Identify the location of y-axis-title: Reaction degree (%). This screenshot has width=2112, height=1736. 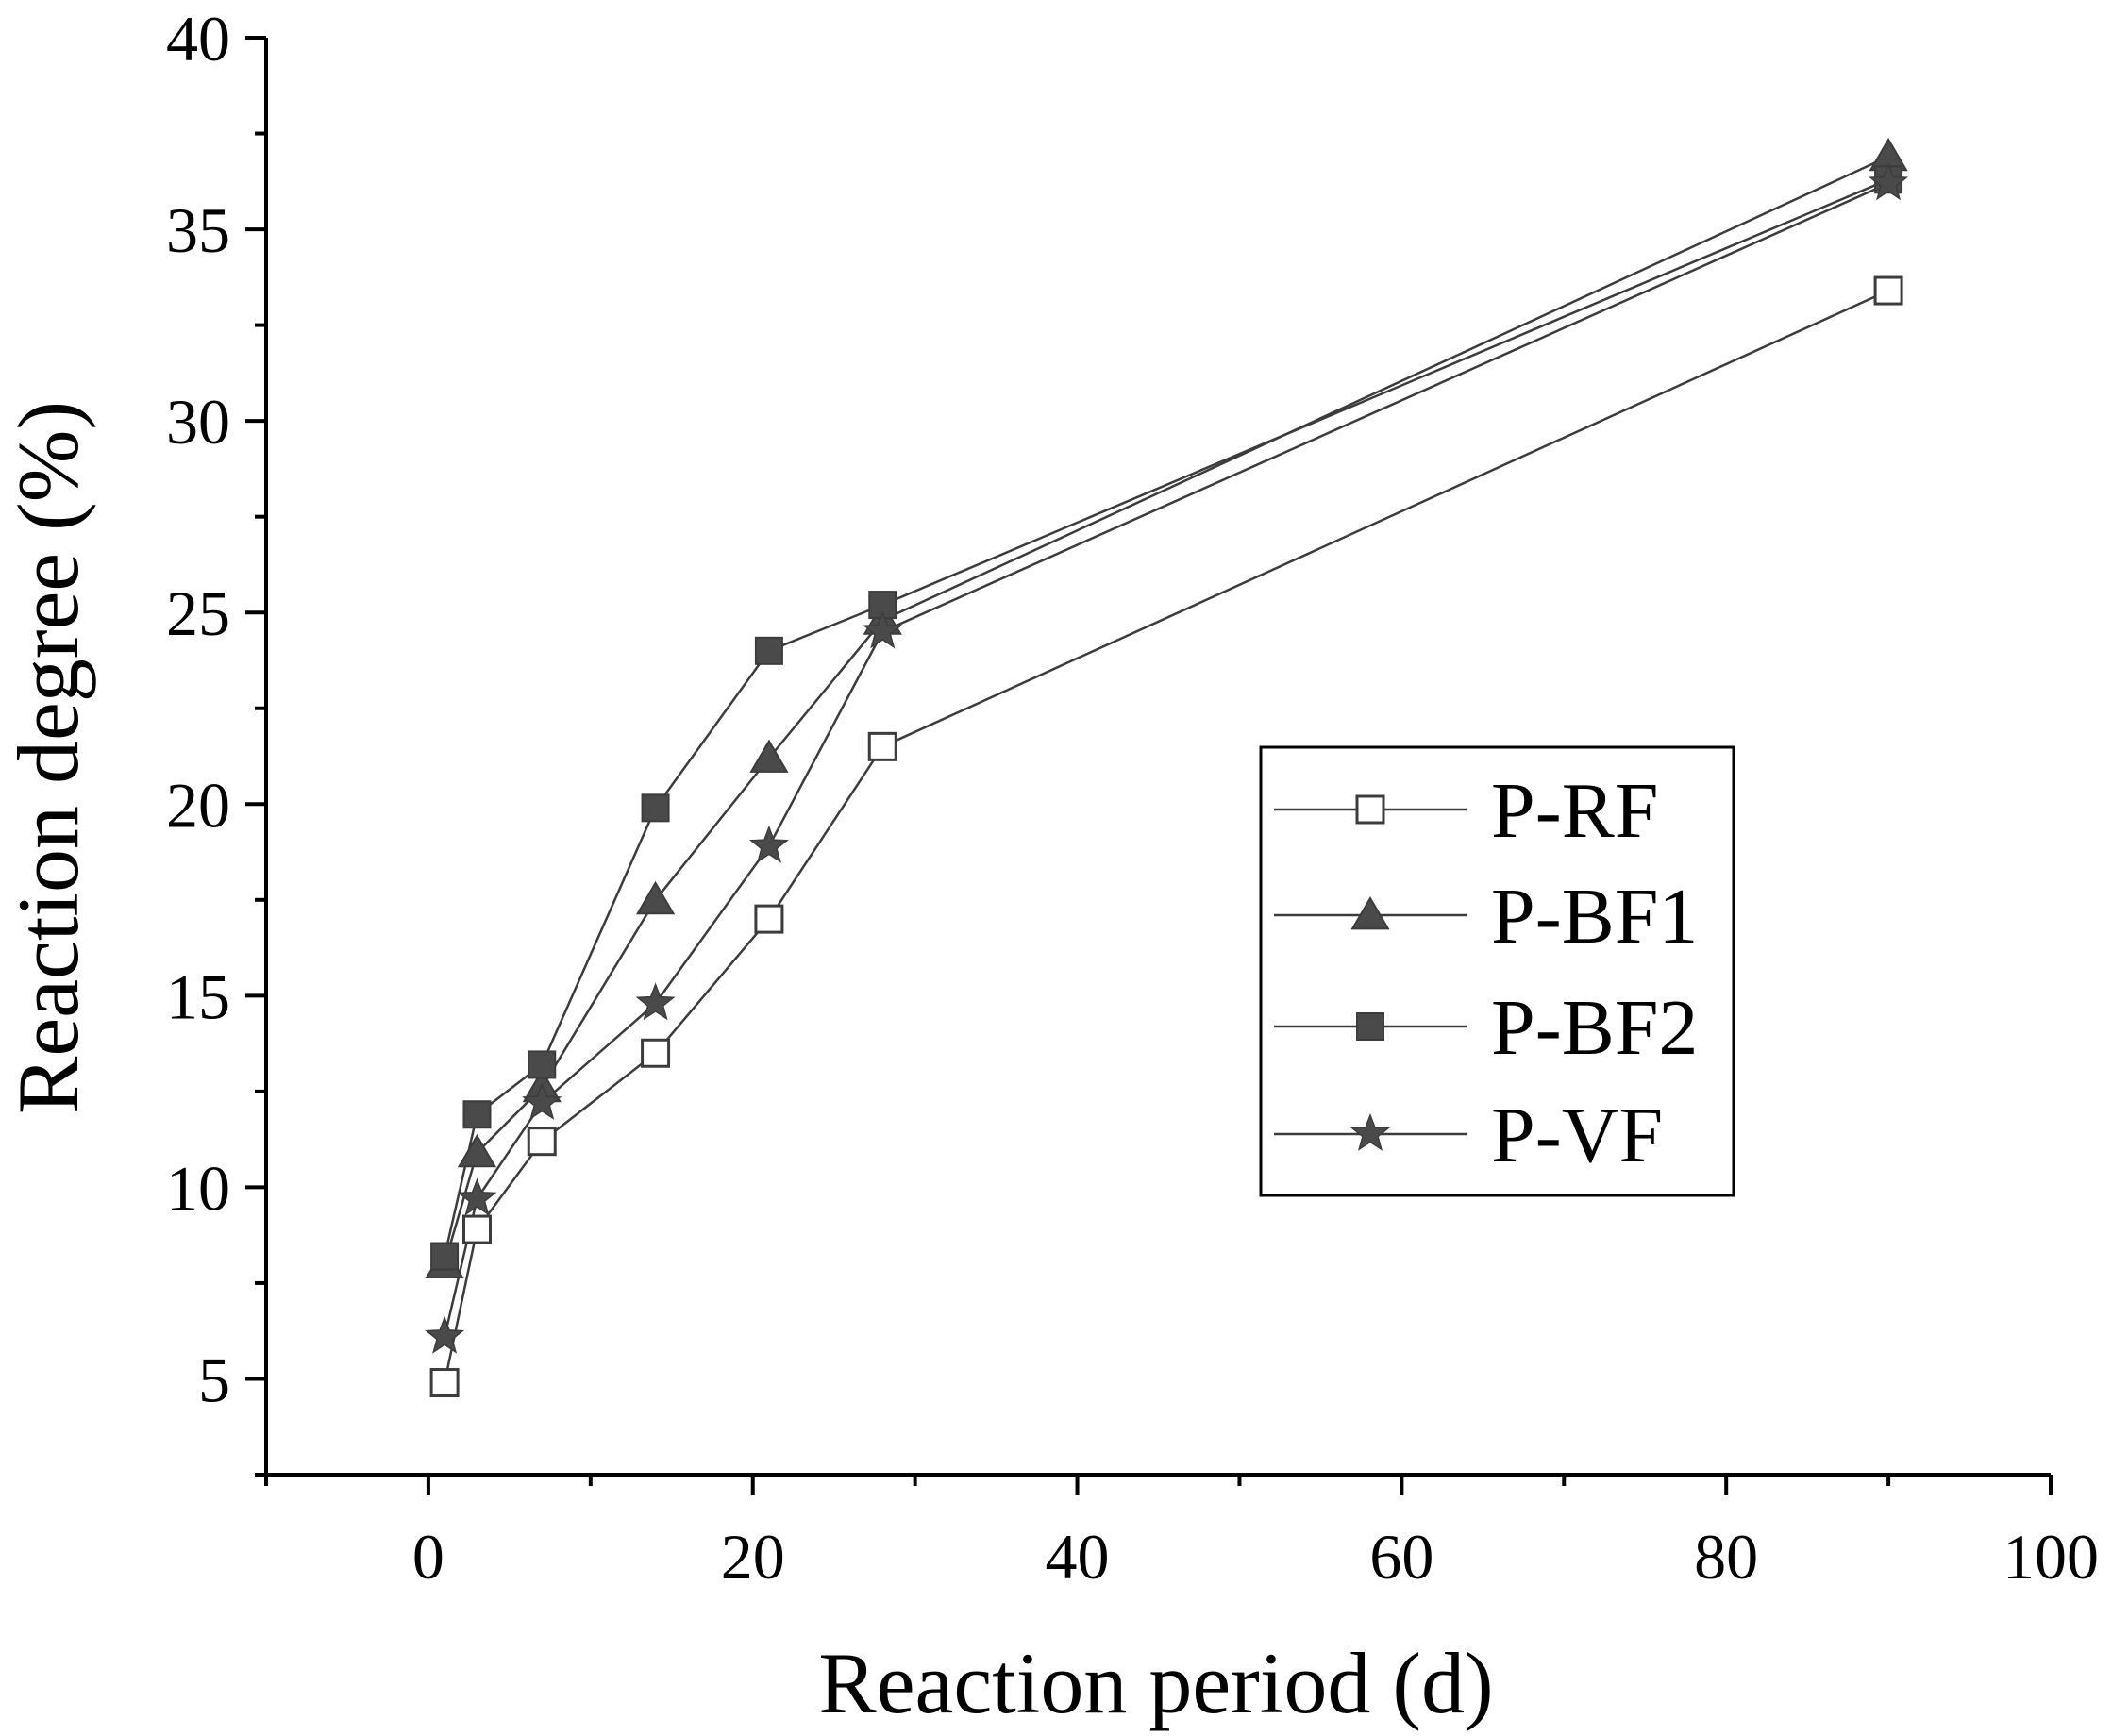
(48, 757).